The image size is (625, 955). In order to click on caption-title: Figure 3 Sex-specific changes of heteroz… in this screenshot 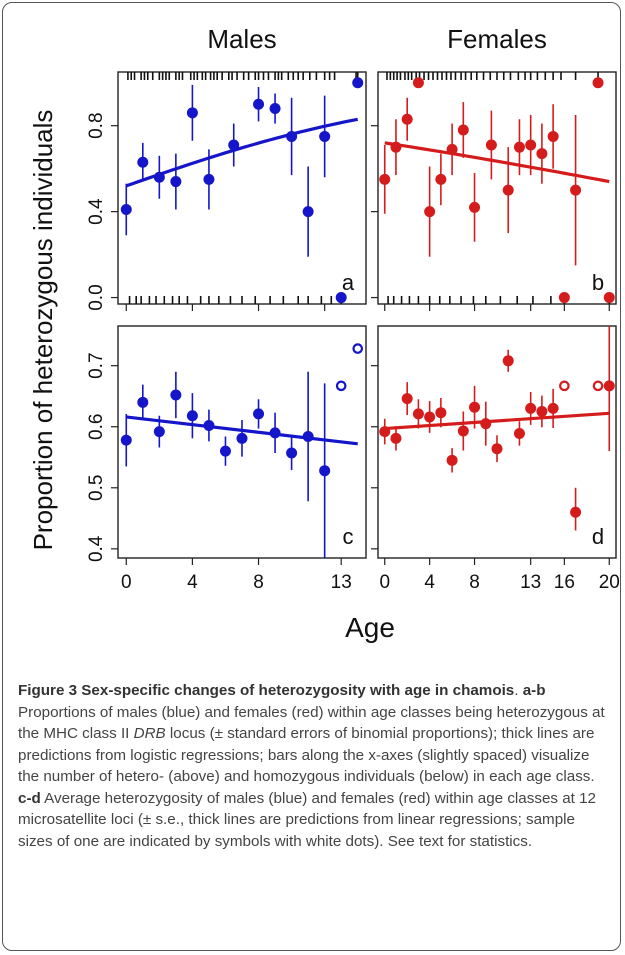, I will do `click(266, 690)`.